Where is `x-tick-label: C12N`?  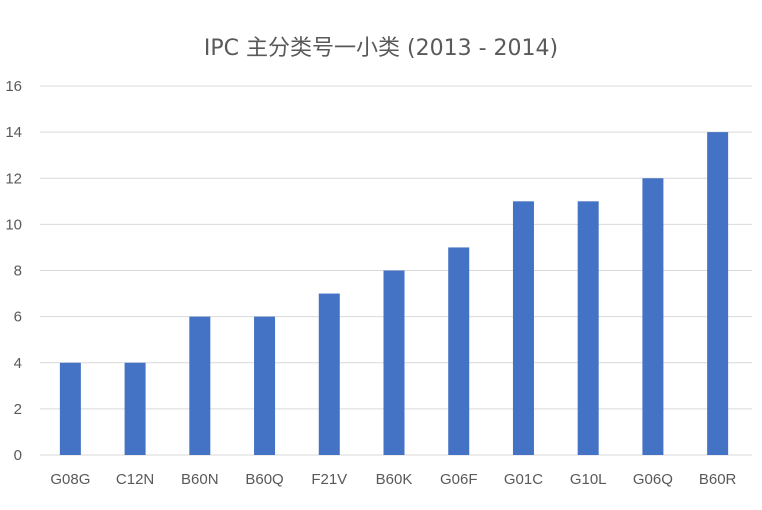
x-tick-label: C12N is located at coordinates (135, 479).